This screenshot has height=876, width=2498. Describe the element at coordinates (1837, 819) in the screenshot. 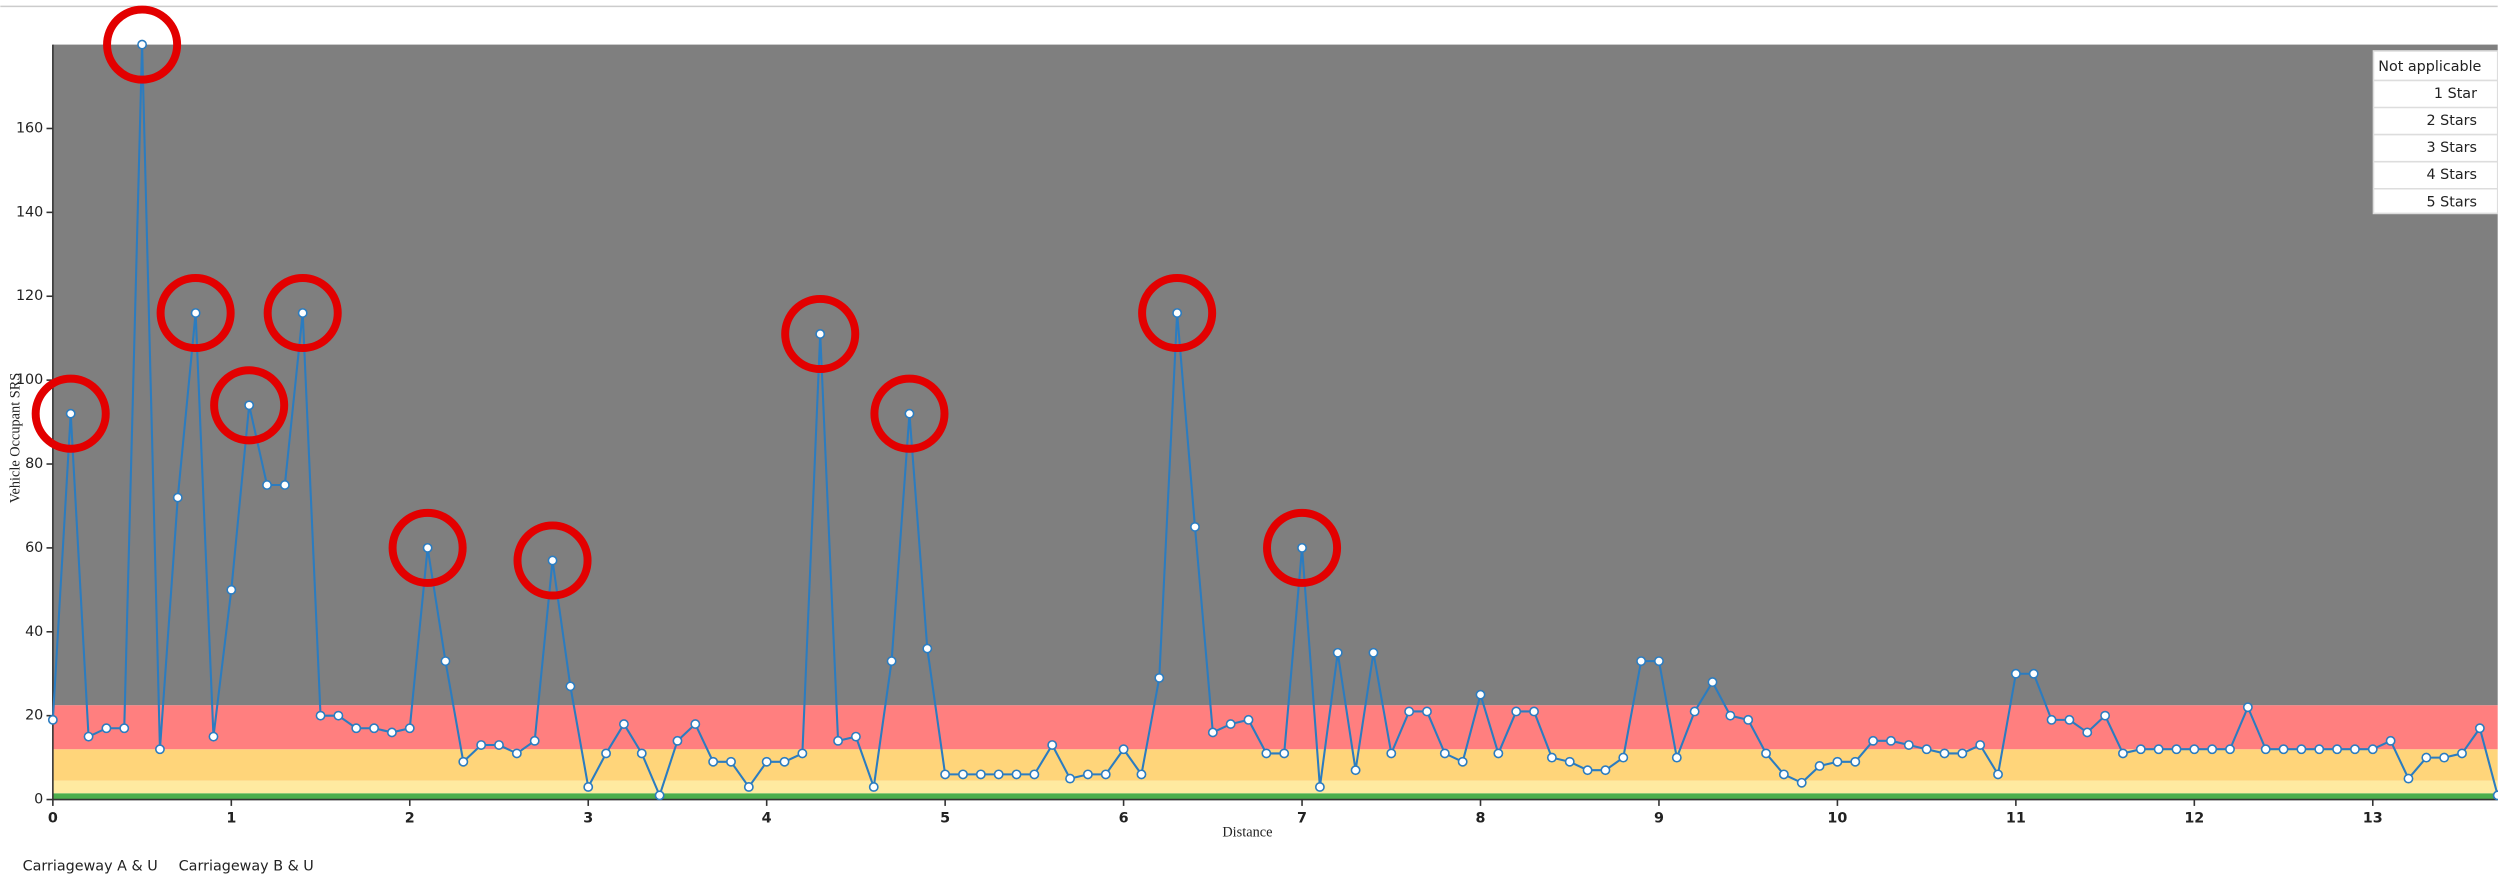

I see `x-tick-label: 10` at that location.